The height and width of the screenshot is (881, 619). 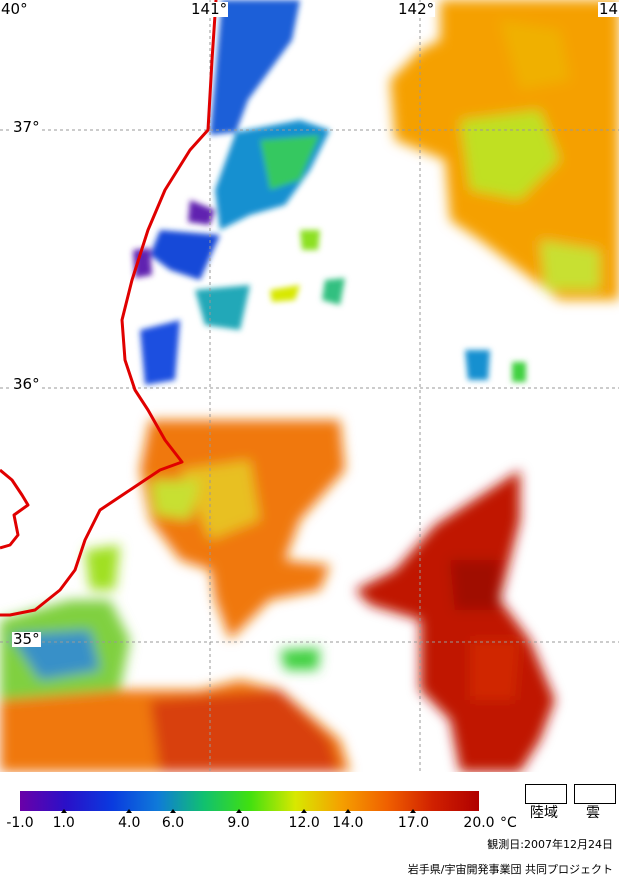 What do you see at coordinates (348, 823) in the screenshot?
I see `colorbar-tick-label: 14.0` at bounding box center [348, 823].